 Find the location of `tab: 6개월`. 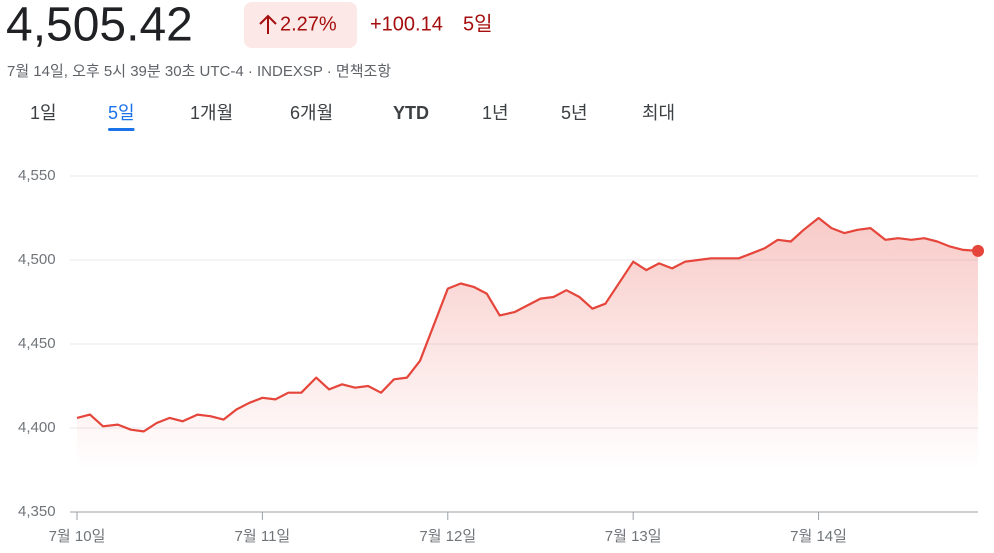

tab: 6개월 is located at coordinates (311, 113).